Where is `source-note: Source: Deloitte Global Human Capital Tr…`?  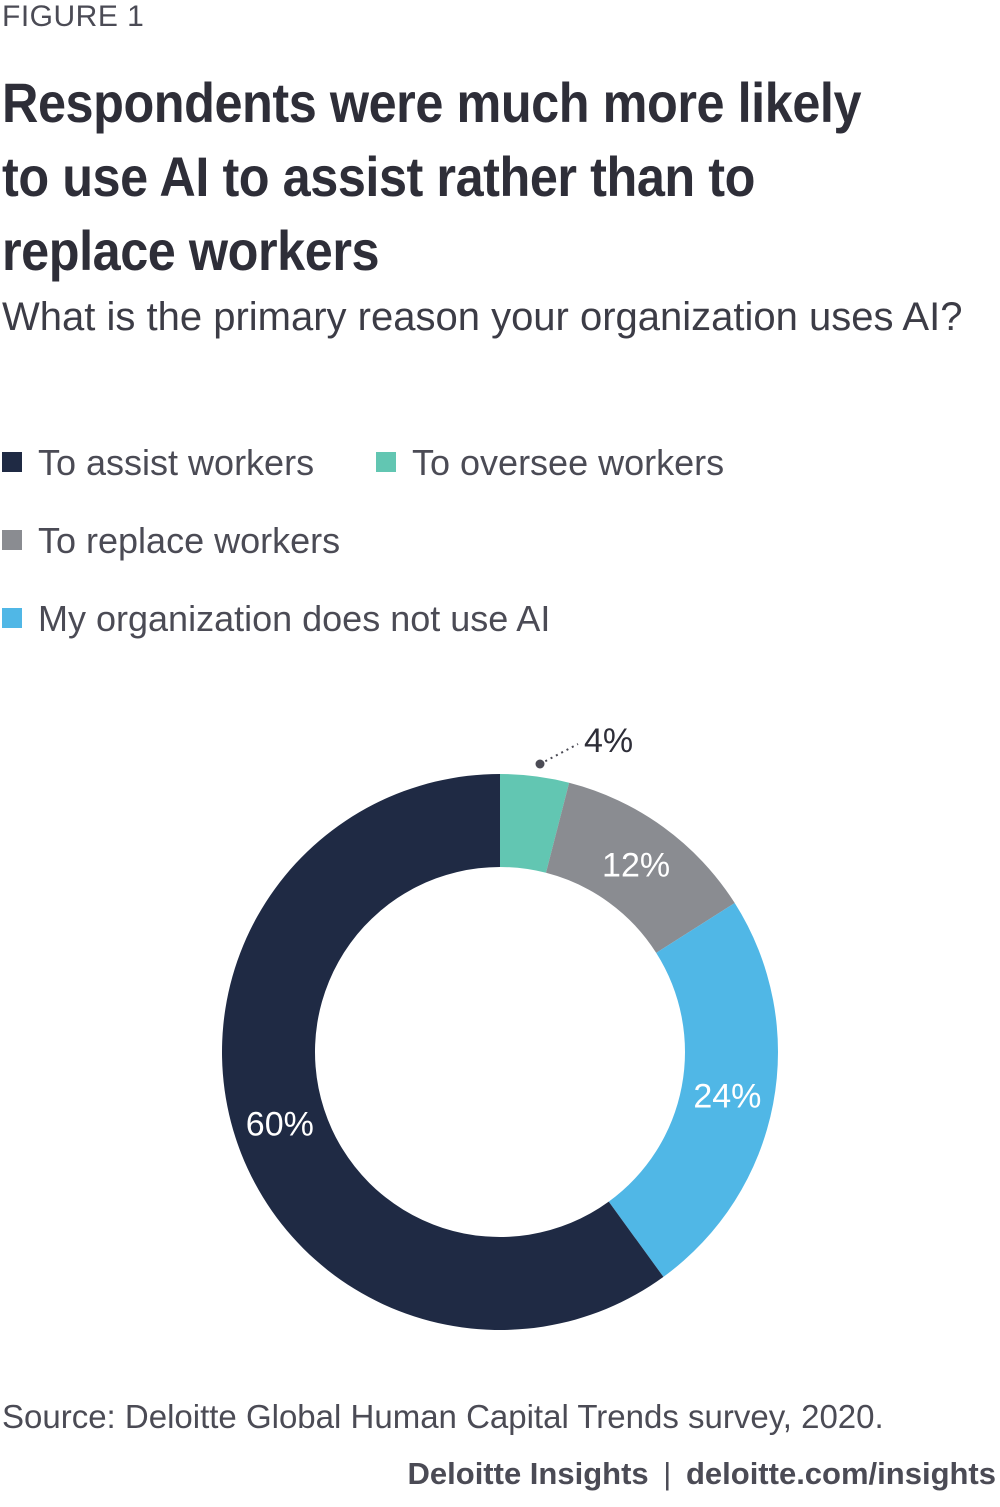 source-note: Source: Deloitte Global Human Capital Tr… is located at coordinates (443, 1416).